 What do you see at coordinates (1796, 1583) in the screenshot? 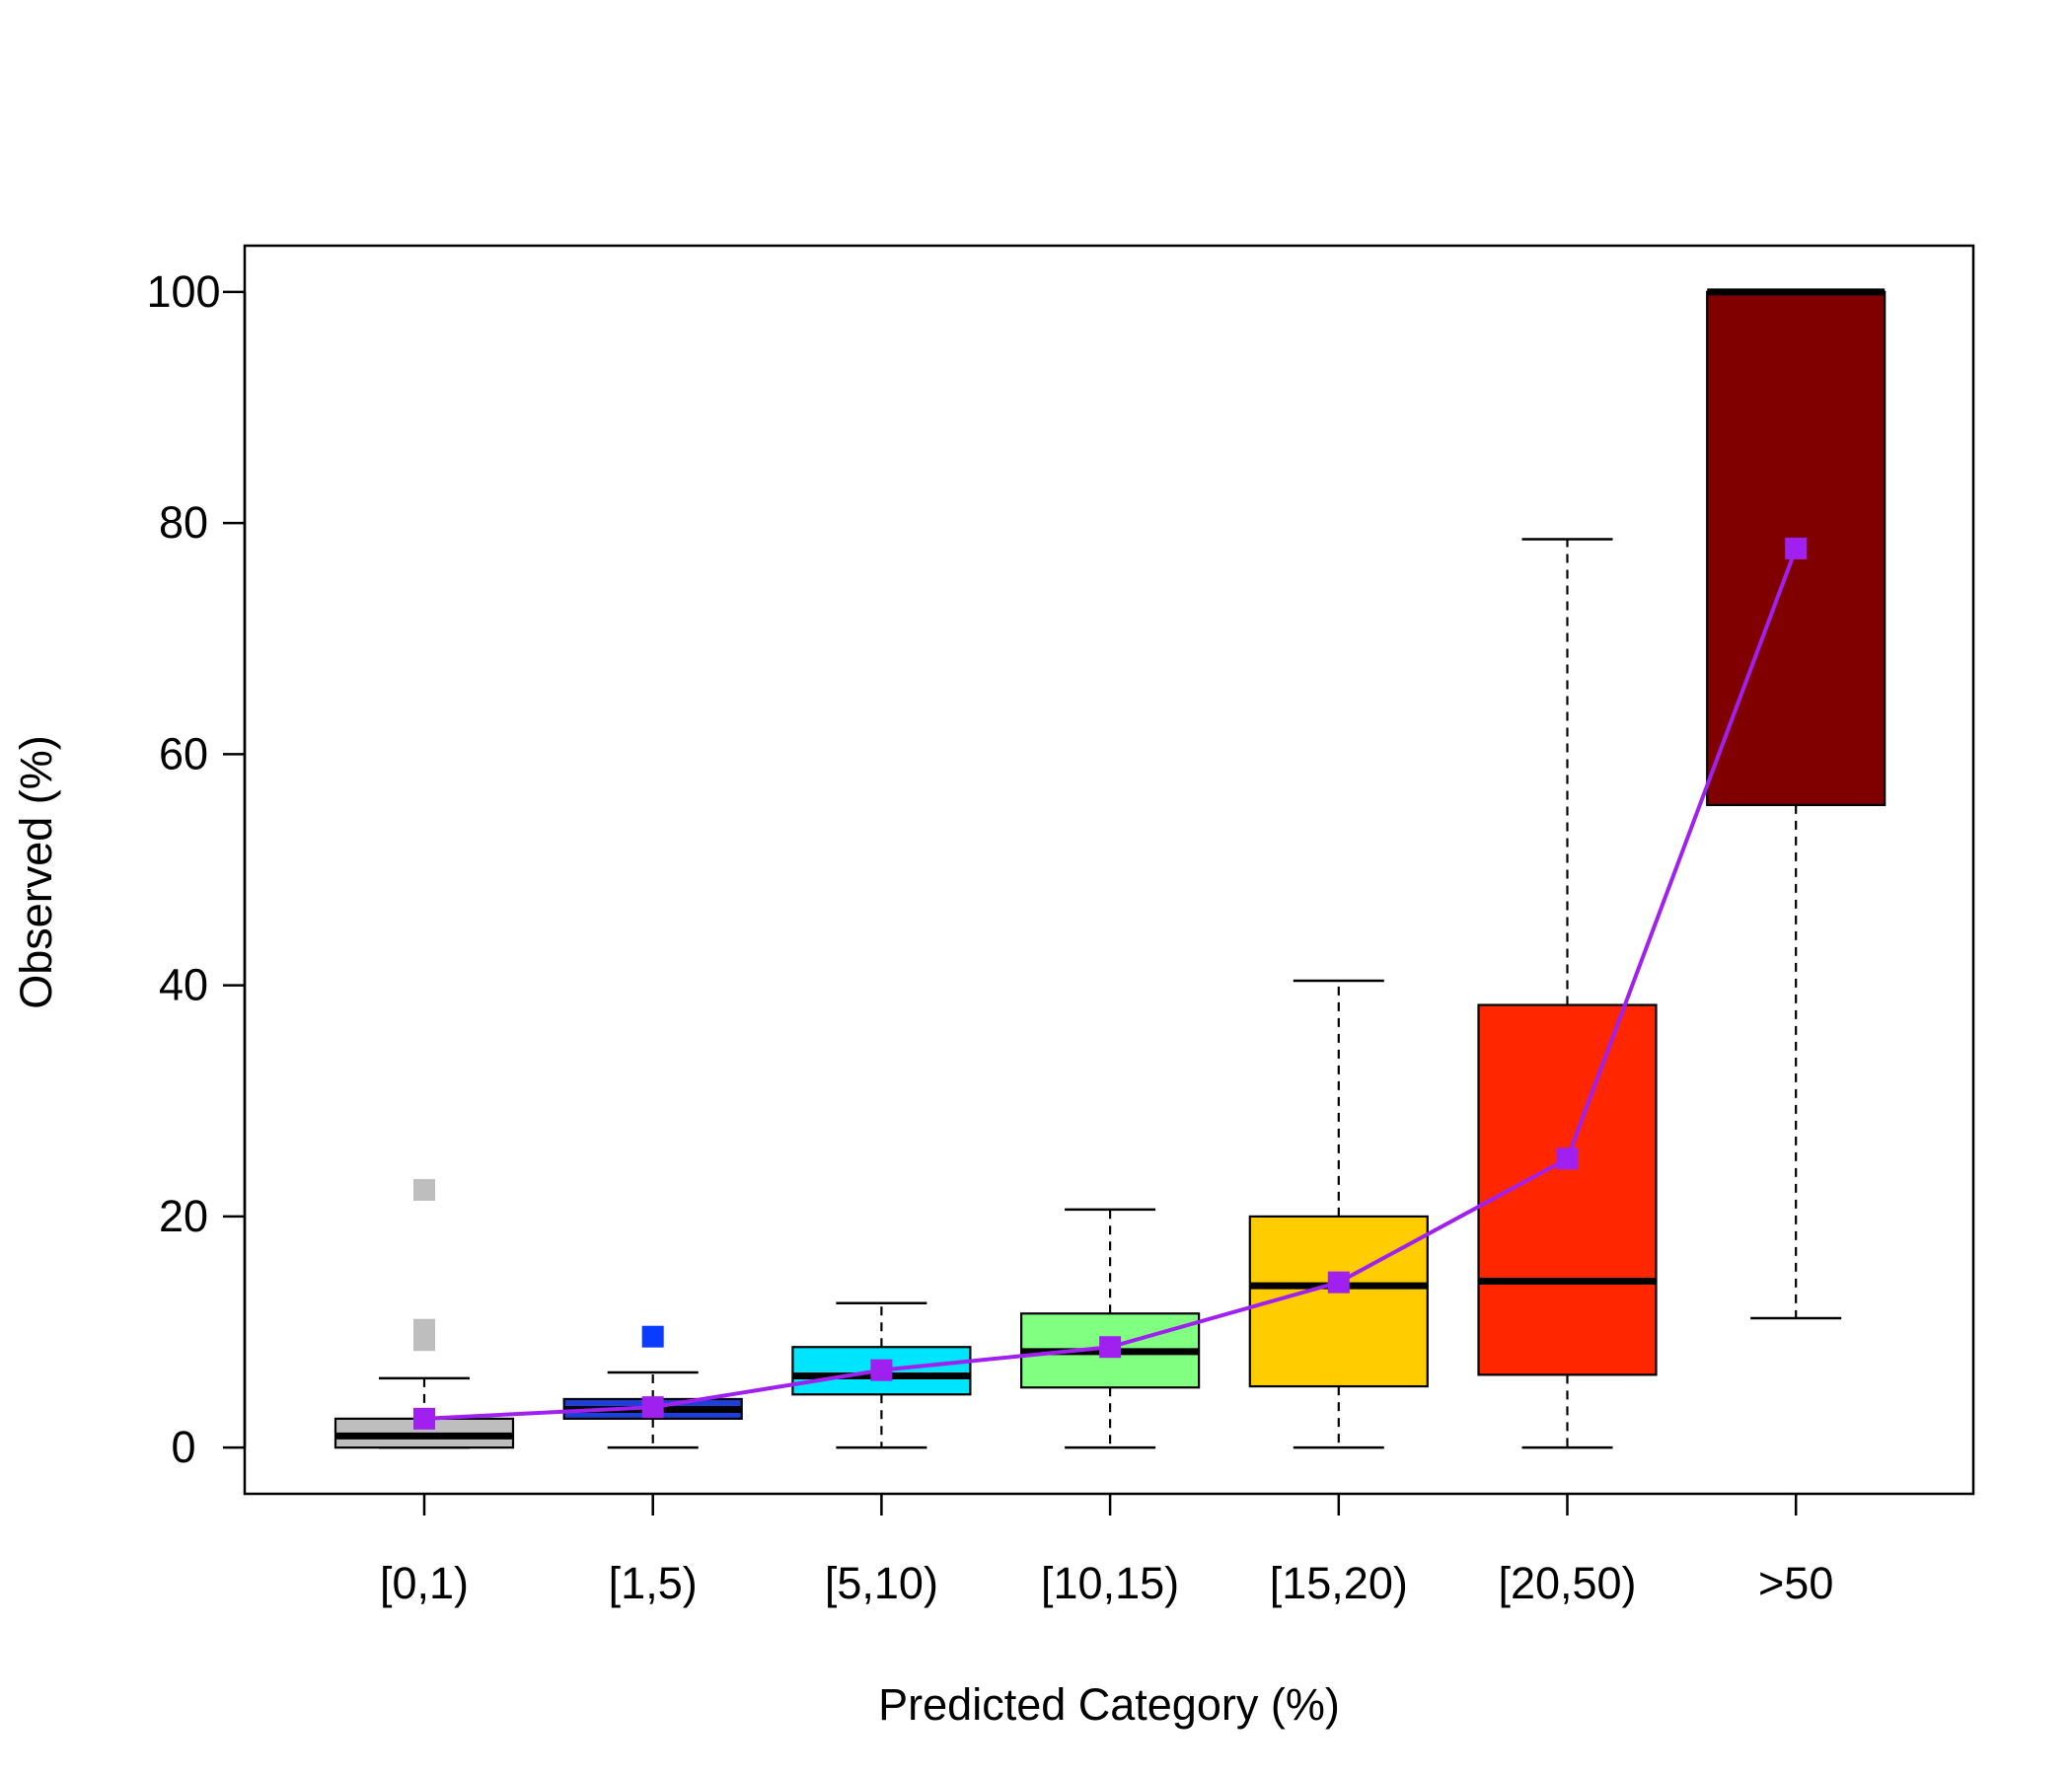
I see `x-tick-label: >50` at bounding box center [1796, 1583].